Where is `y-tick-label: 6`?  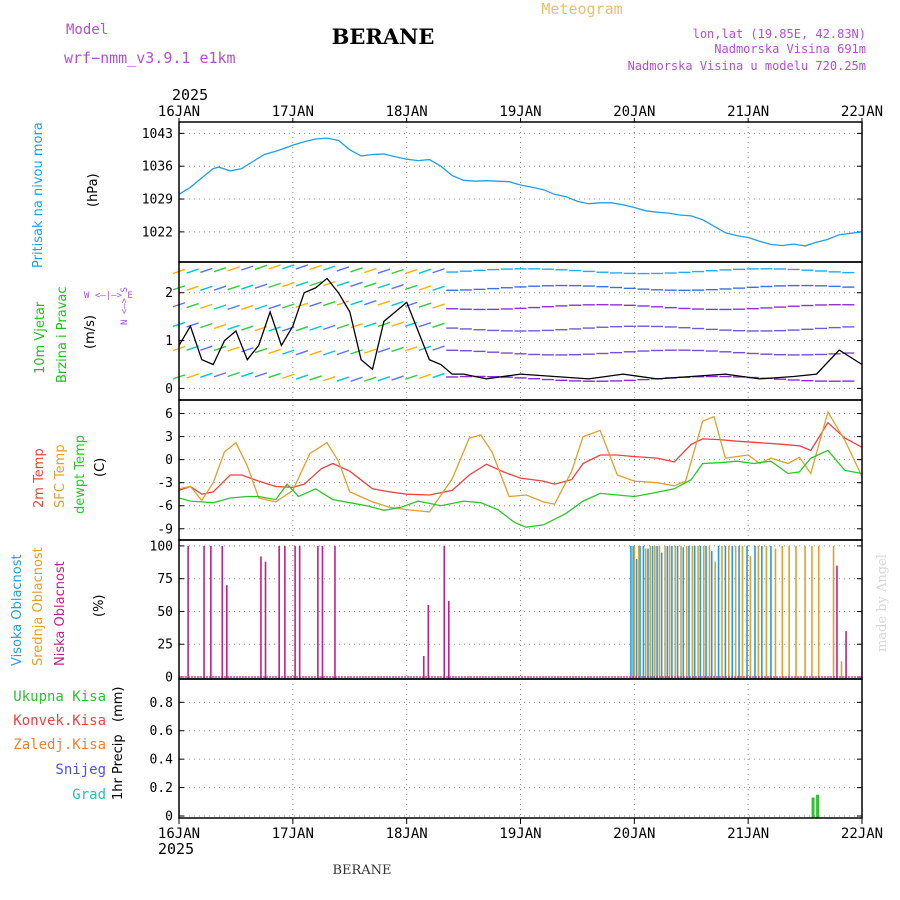 y-tick-label: 6 is located at coordinates (169, 414).